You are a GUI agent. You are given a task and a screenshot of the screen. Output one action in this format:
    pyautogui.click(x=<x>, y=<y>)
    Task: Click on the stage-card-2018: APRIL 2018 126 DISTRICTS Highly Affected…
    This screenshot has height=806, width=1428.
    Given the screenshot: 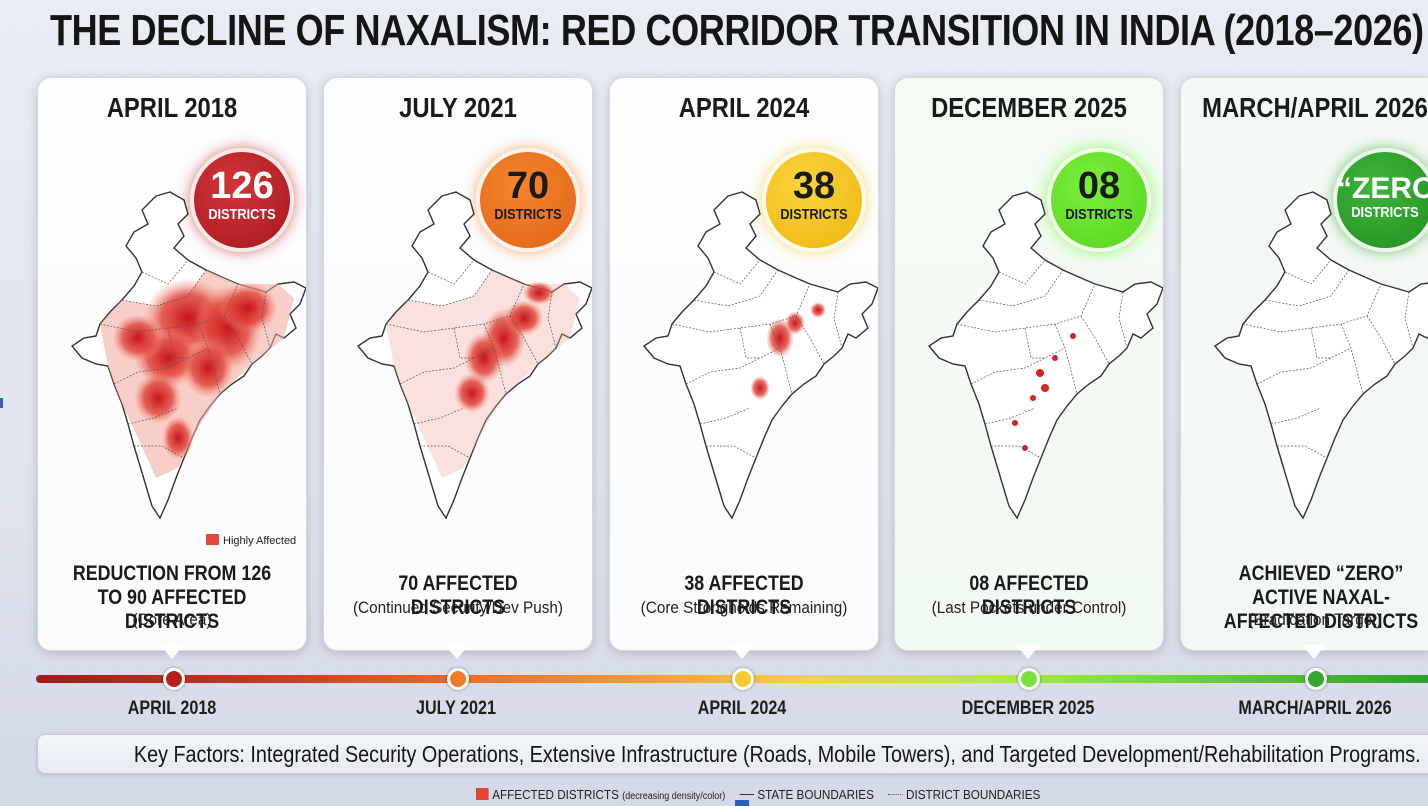 What is the action you would take?
    pyautogui.click(x=172, y=364)
    